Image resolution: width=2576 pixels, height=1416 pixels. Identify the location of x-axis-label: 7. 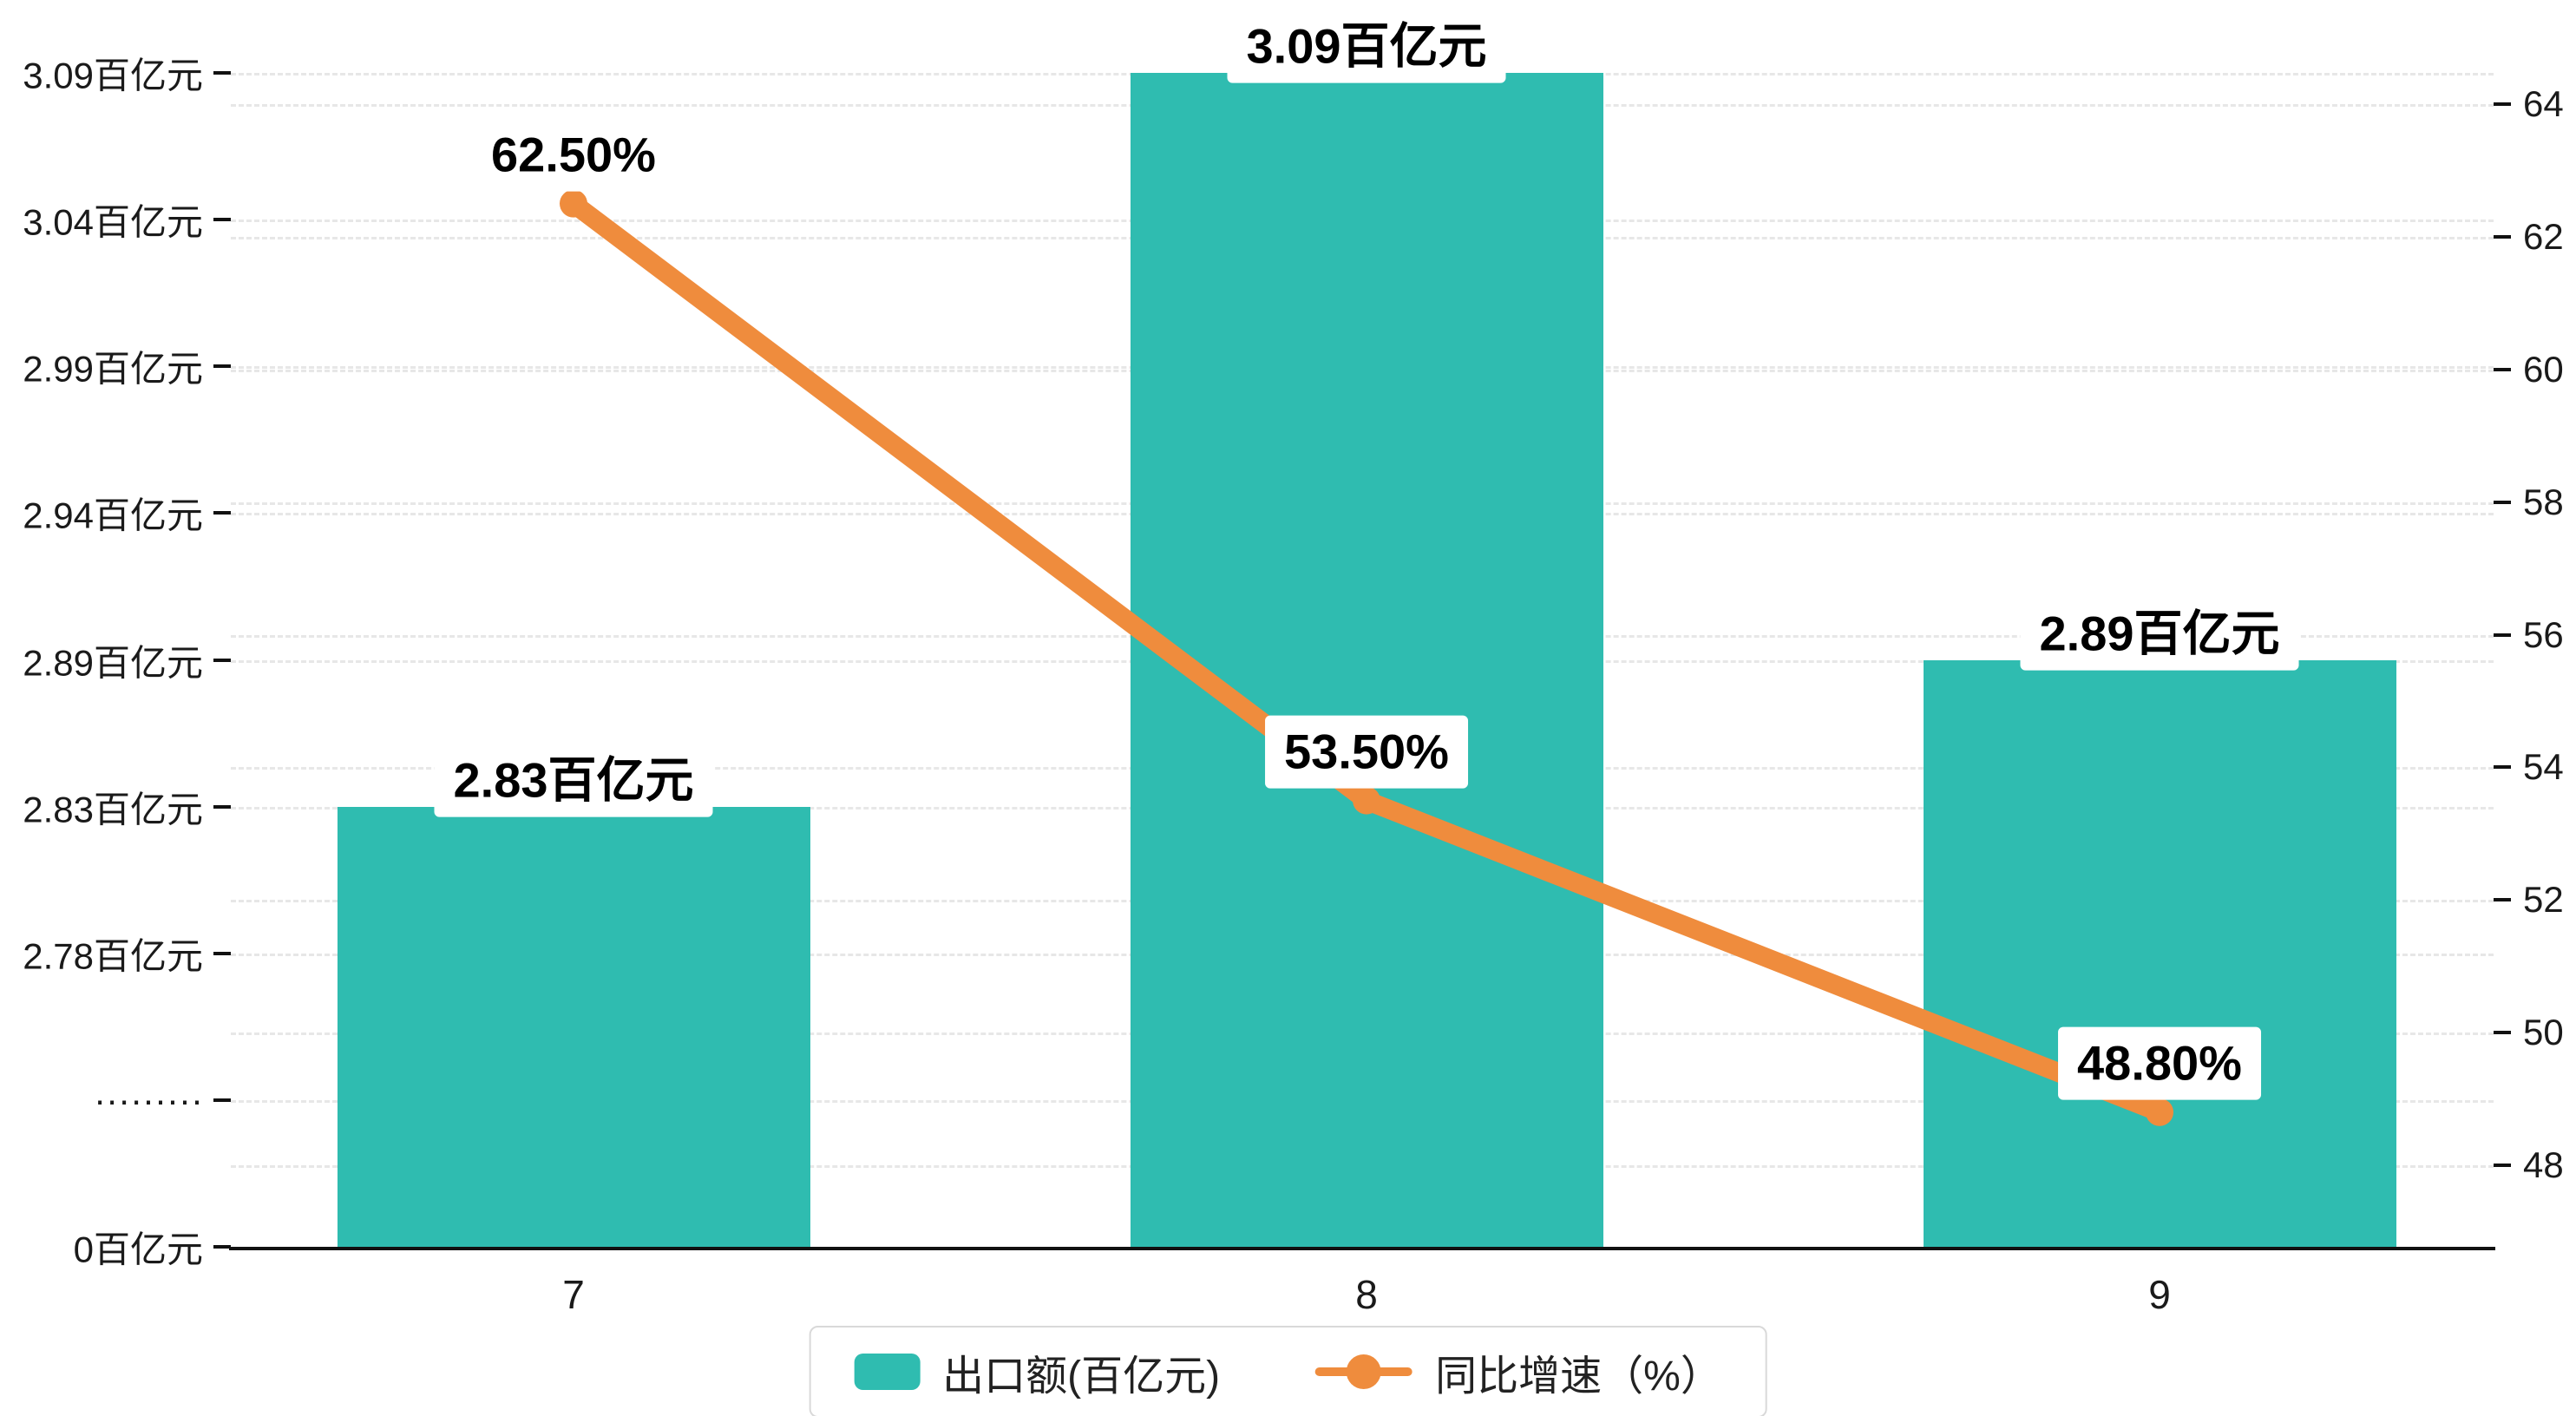
(573, 1294).